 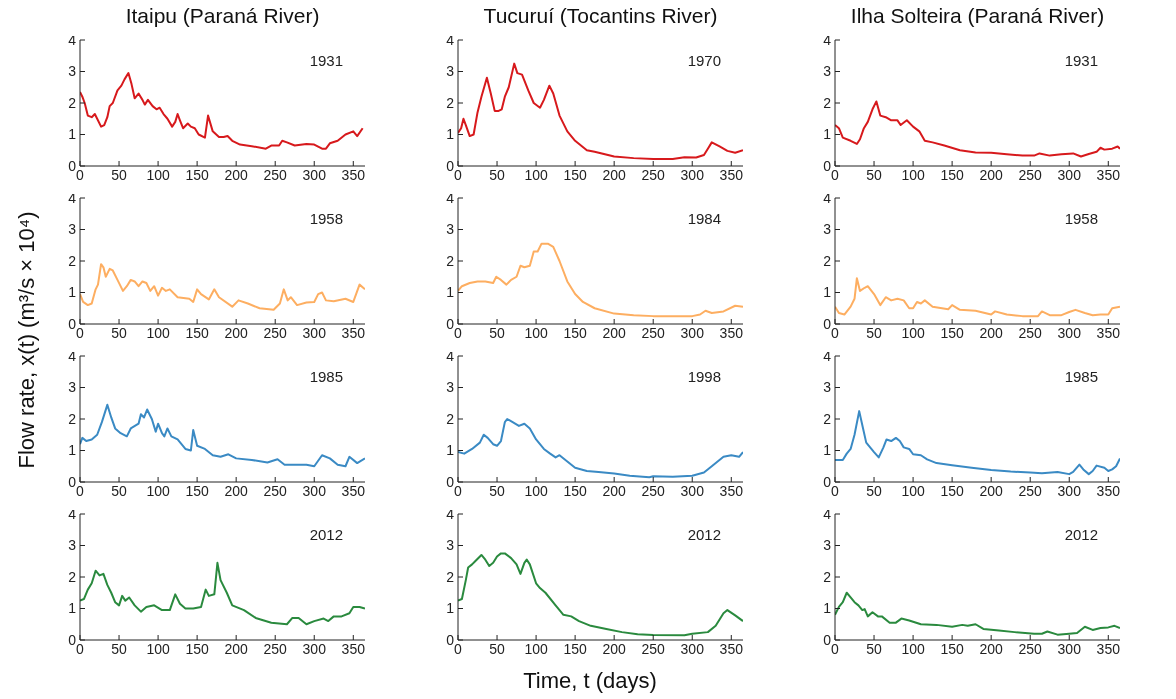 What do you see at coordinates (704, 218) in the screenshot?
I see `annotation: 1984` at bounding box center [704, 218].